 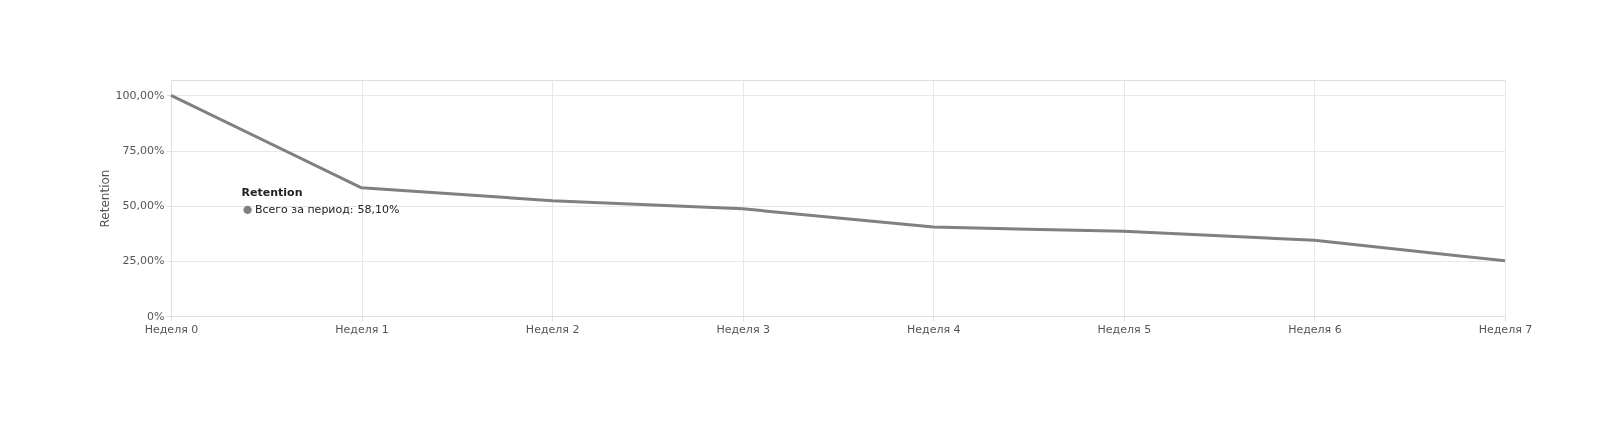 What do you see at coordinates (143, 151) in the screenshot?
I see `y-tick-label: 75,00%` at bounding box center [143, 151].